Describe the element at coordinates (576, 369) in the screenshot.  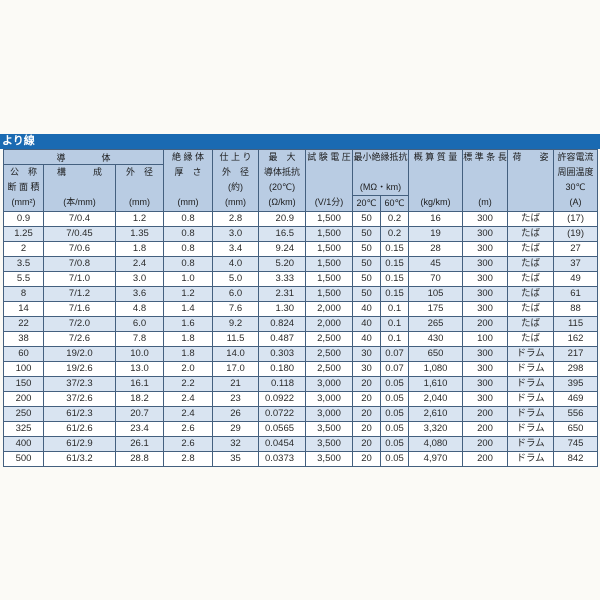
I see `table-cell: 298` at that location.